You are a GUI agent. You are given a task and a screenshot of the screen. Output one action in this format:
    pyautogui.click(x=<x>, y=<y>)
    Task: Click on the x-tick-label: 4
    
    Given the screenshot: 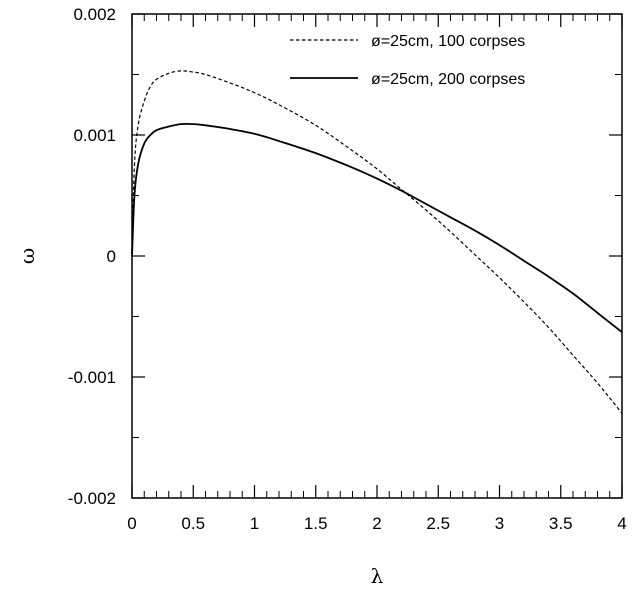 What is the action you would take?
    pyautogui.click(x=621, y=523)
    